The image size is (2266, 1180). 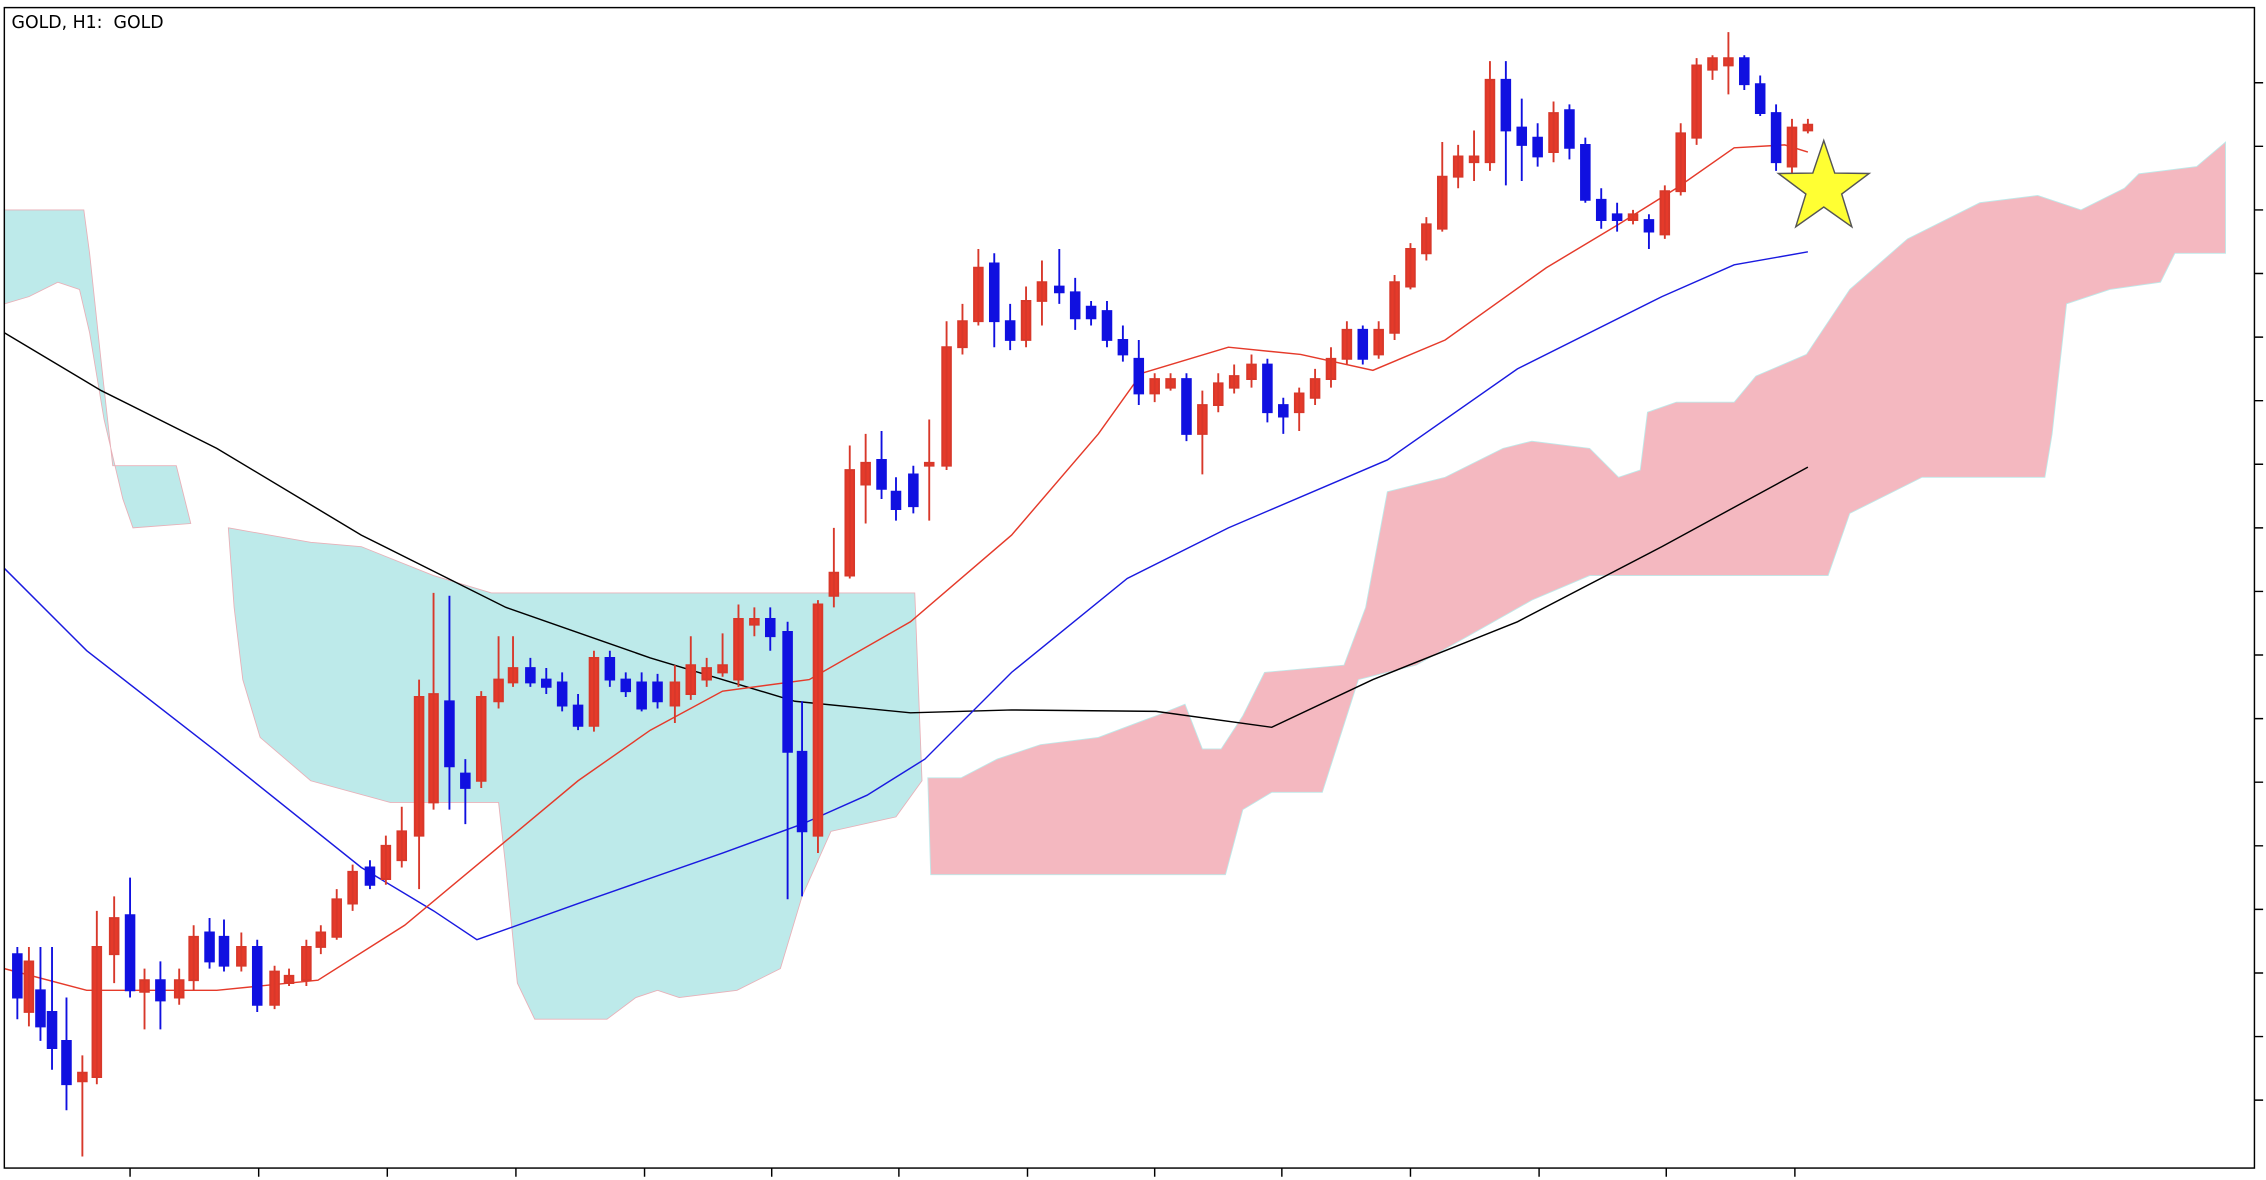 I want to click on star-marker, so click(x=1824, y=183).